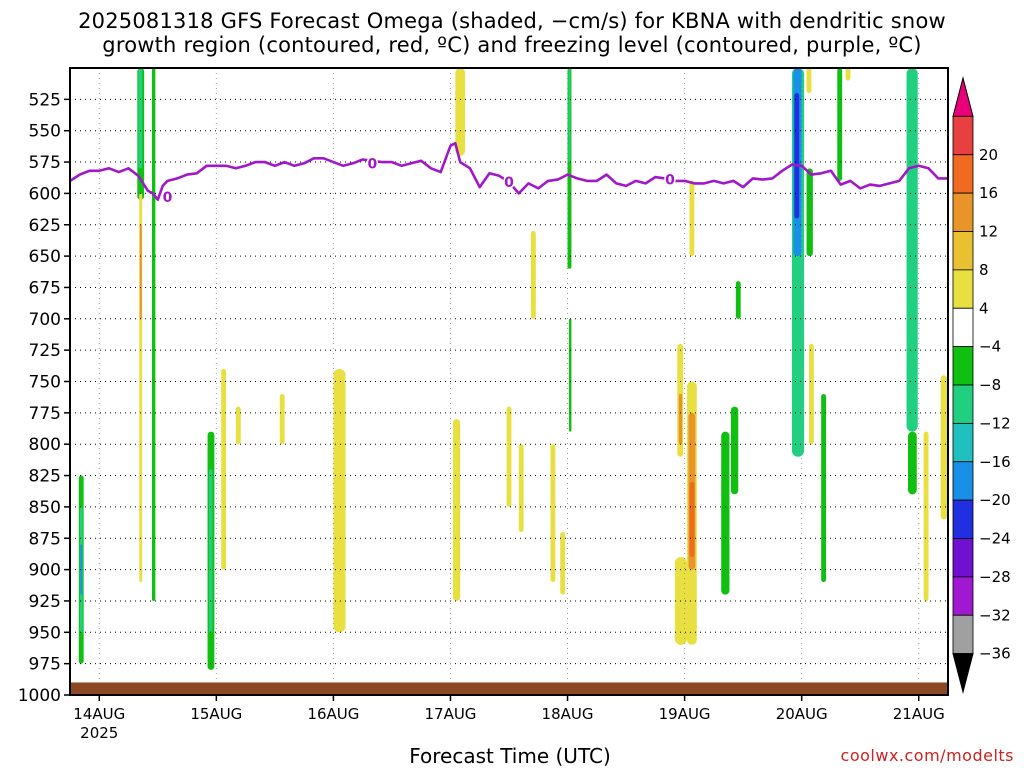 The height and width of the screenshot is (768, 1024). What do you see at coordinates (995, 500) in the screenshot?
I see `colorbar-label: −20` at bounding box center [995, 500].